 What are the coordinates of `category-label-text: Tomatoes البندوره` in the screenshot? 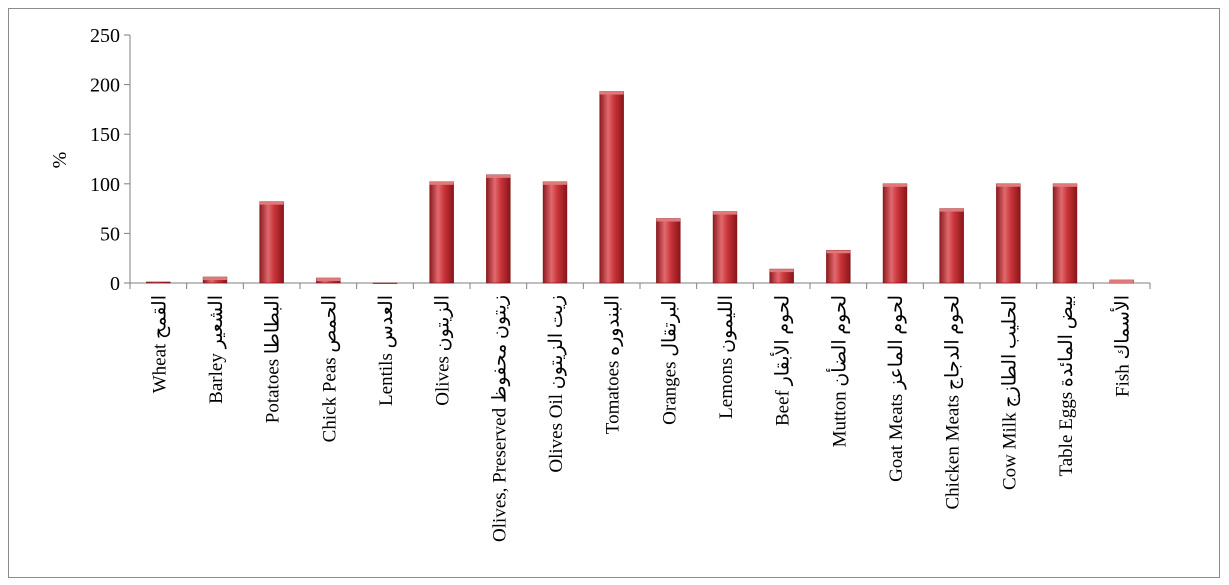 It's located at (613, 364).